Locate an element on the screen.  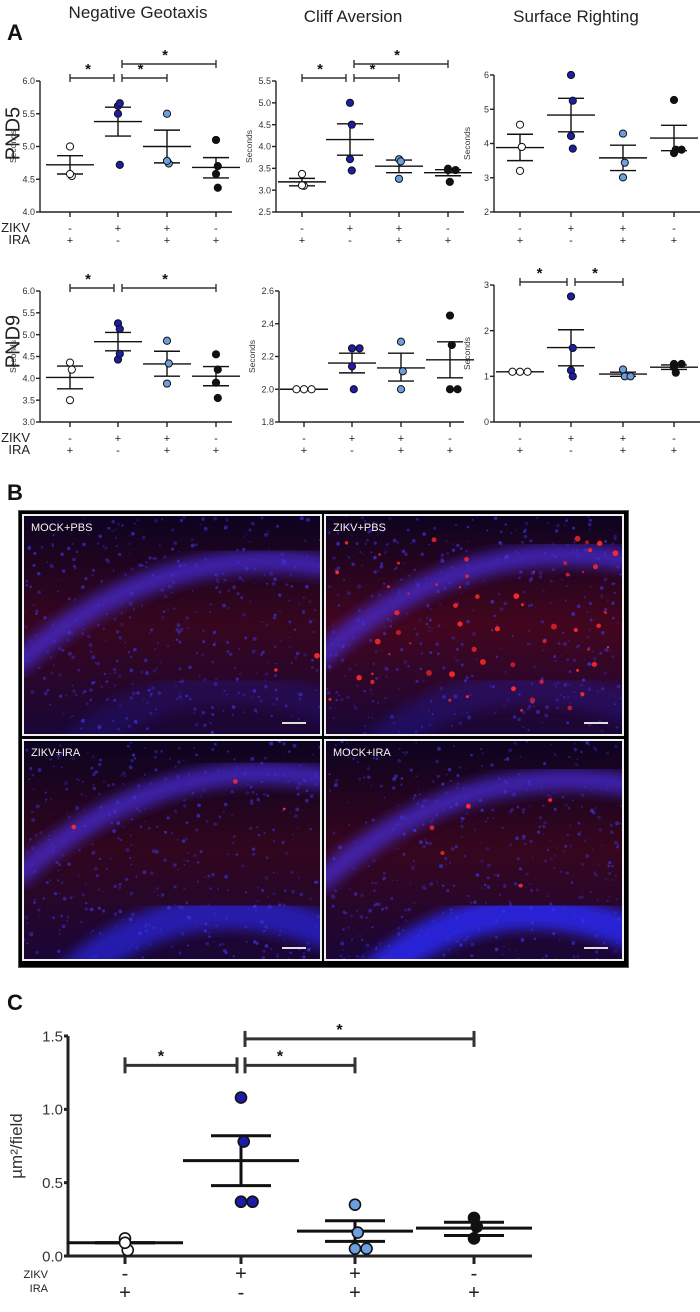
svg-text: 0 is located at coordinates (486, 422).